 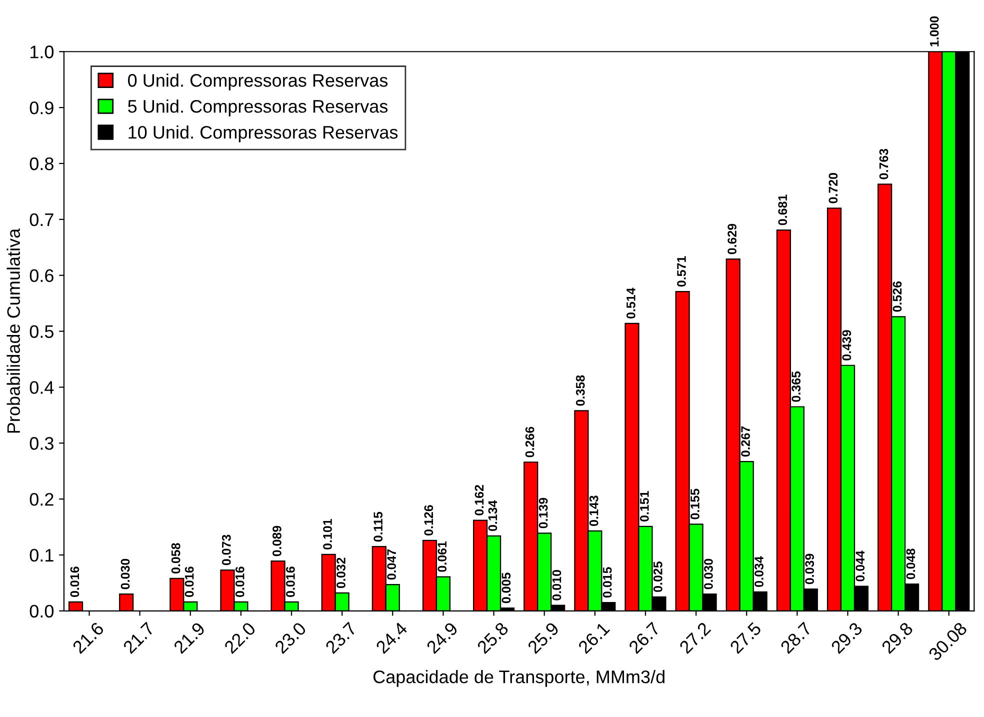 What do you see at coordinates (681, 271) in the screenshot?
I see `data-label: 0.571` at bounding box center [681, 271].